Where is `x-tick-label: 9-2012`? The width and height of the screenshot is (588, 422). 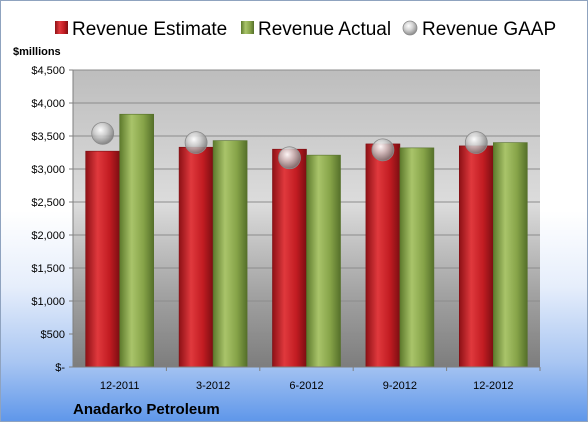 x-tick-label: 9-2012 is located at coordinates (400, 386).